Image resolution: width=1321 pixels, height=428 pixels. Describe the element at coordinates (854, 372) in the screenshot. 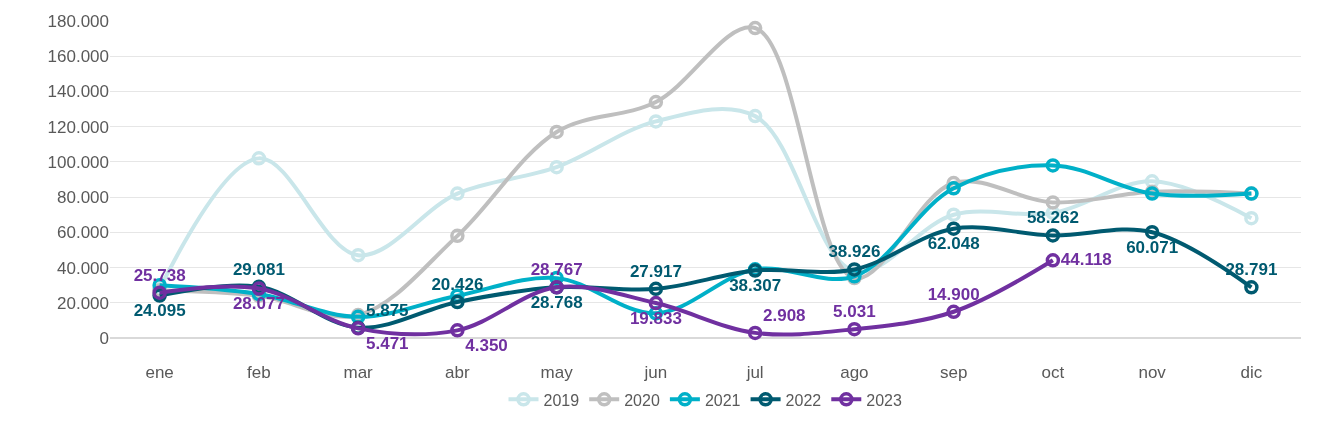

I see `x-tick-label: ago` at that location.